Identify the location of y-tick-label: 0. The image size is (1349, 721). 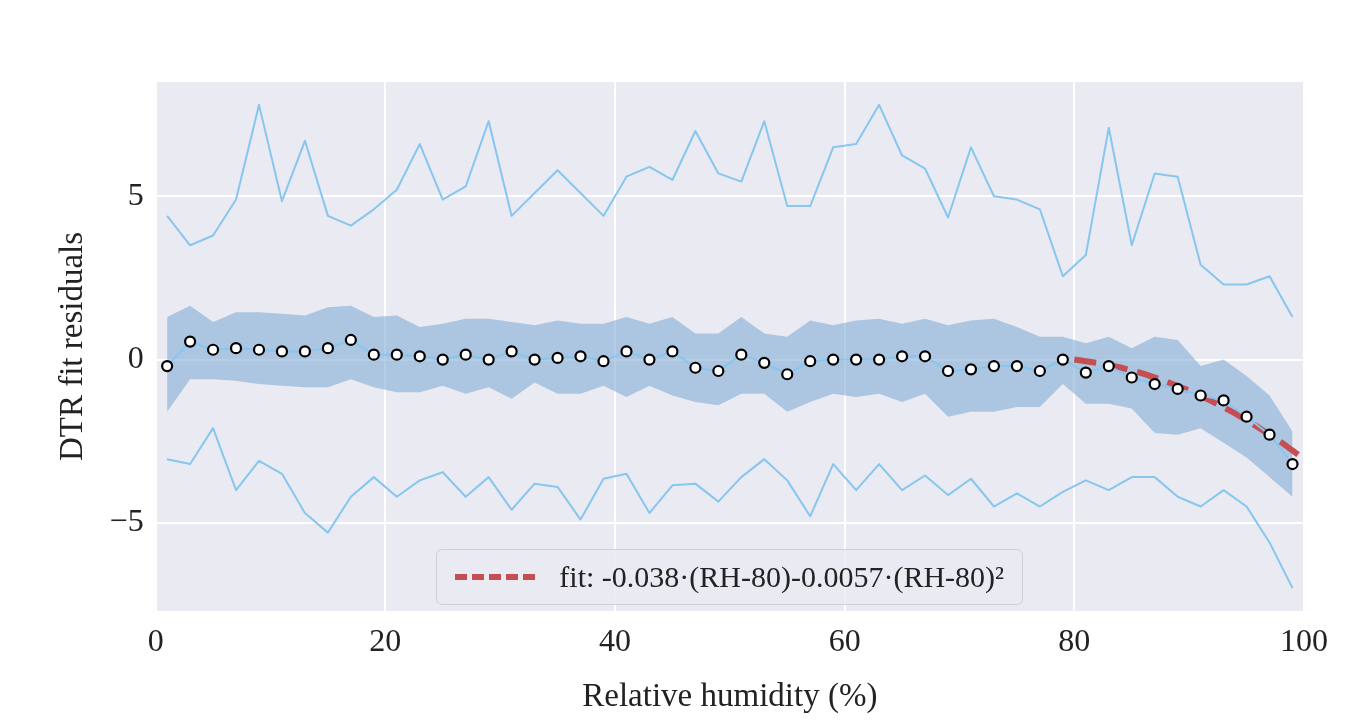
(135, 356).